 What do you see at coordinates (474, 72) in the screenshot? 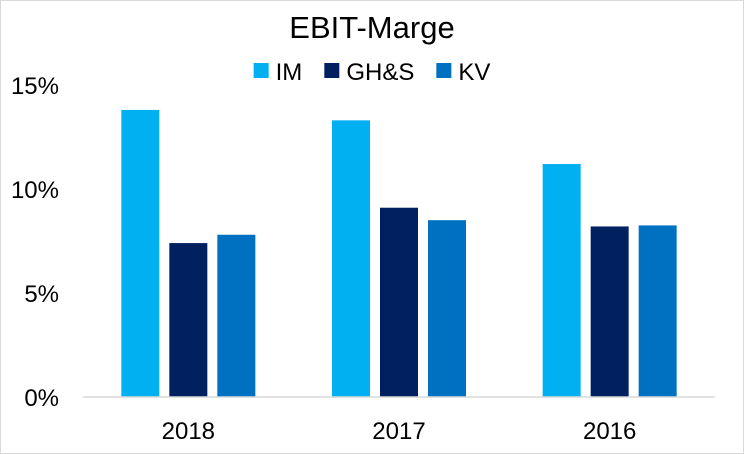
I see `legend-label: KV` at bounding box center [474, 72].